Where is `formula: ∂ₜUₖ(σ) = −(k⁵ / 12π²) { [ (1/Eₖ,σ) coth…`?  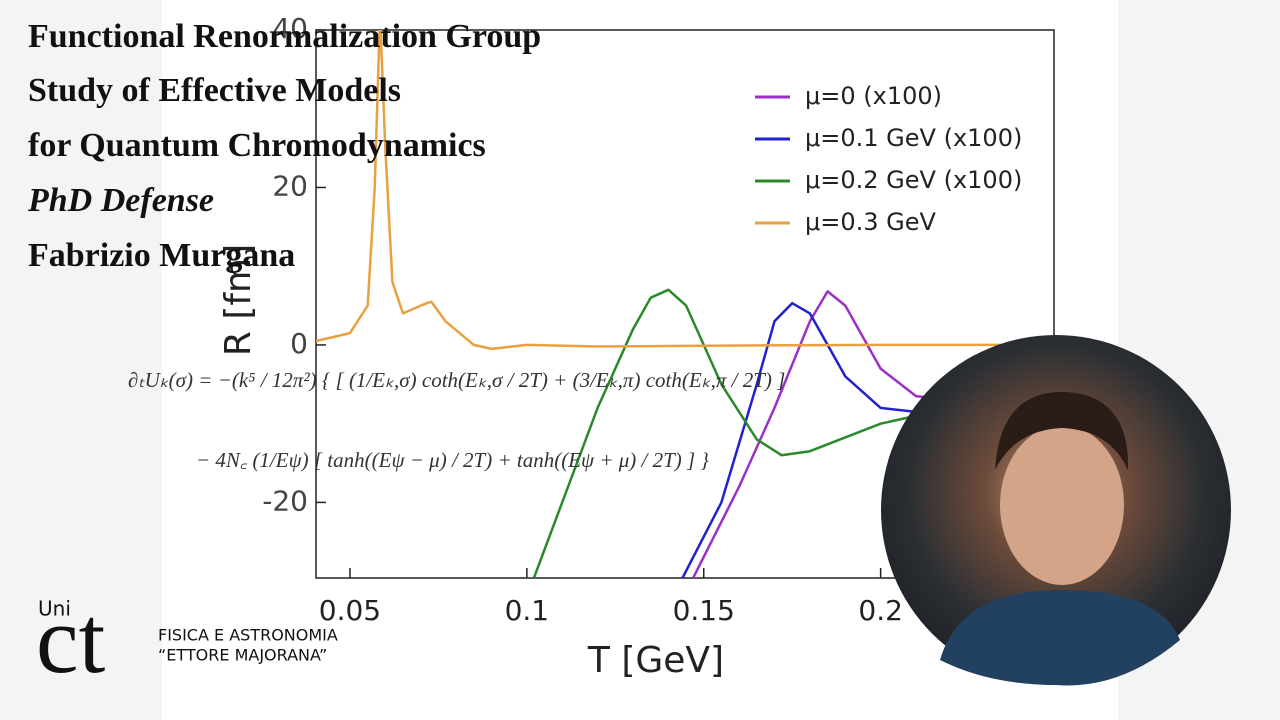 formula: ∂ₜUₖ(σ) = −(k⁵ / 12π²) { [ (1/Eₖ,σ) coth… is located at coordinates (456, 420).